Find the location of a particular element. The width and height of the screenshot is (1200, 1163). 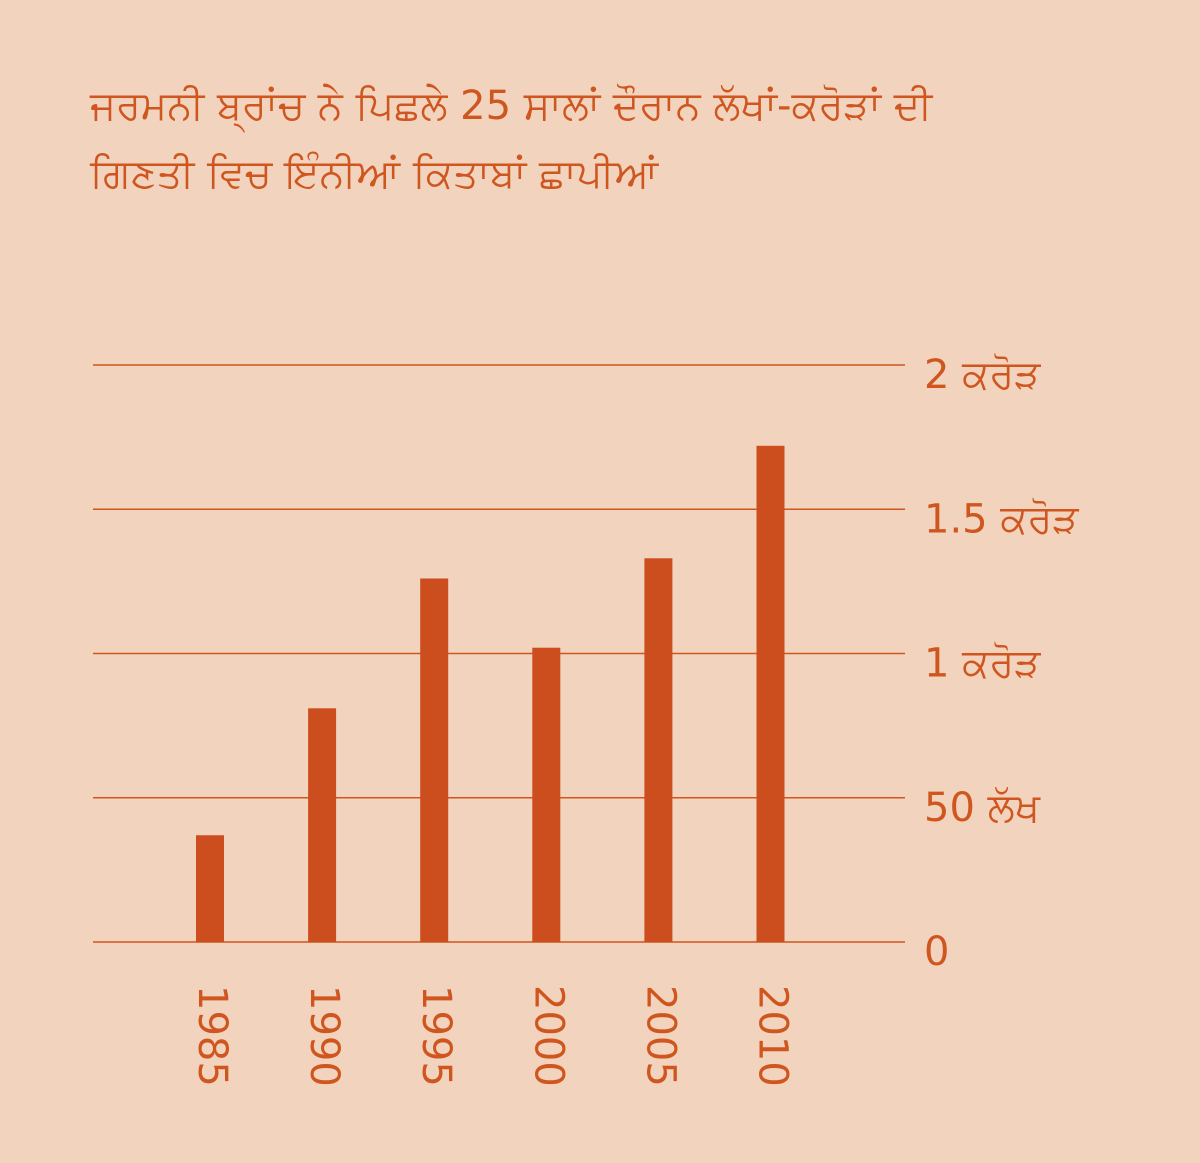

x-tick-label: 1990 is located at coordinates (324, 1036).